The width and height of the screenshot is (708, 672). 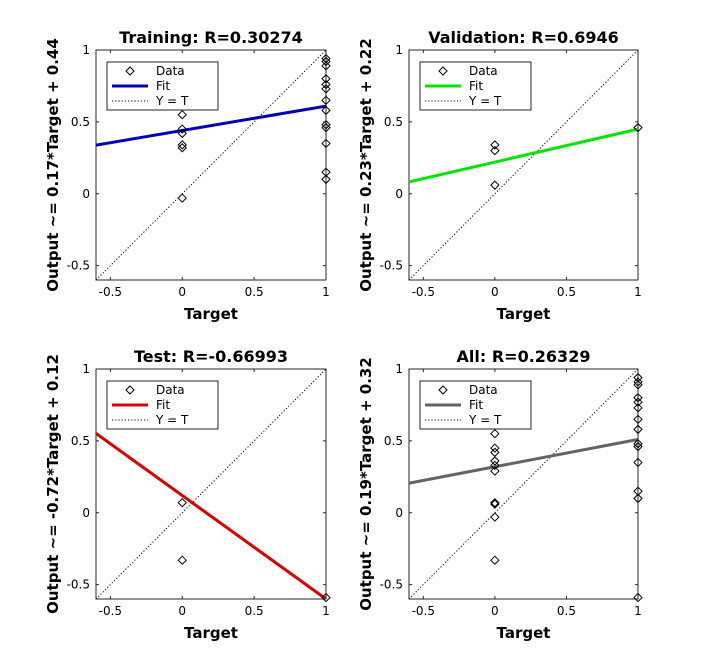 What do you see at coordinates (53, 165) in the screenshot?
I see `y-axis-label: Output ~= 0.17*Target + 0.44` at bounding box center [53, 165].